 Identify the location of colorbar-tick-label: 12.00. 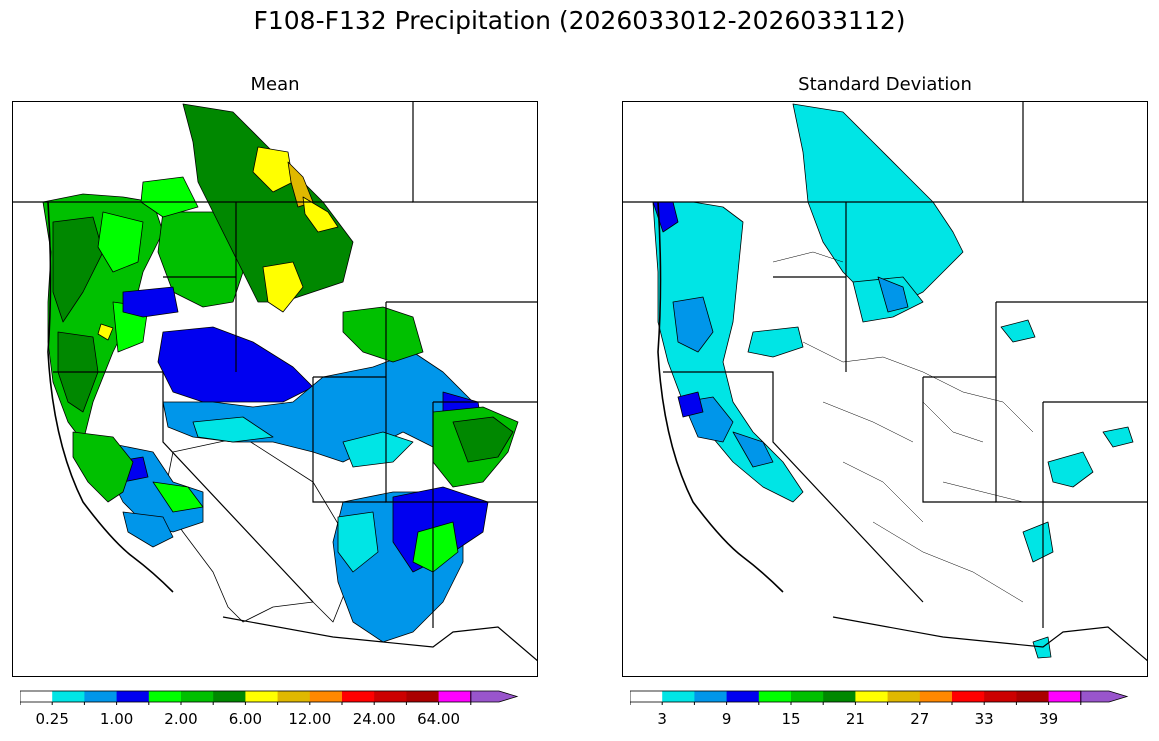
(310, 719).